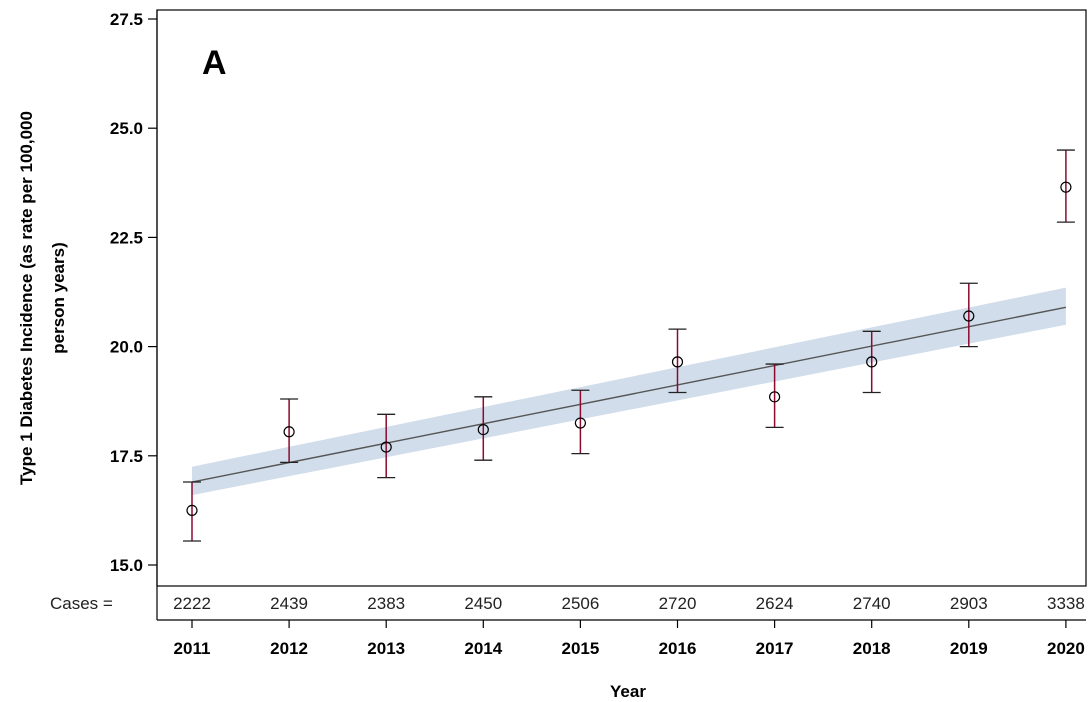 This screenshot has width=1090, height=702. Describe the element at coordinates (133, 292) in the screenshot. I see `y-ticks: 15.0 17.5 20.0 22.5 25.0 27.5` at that location.